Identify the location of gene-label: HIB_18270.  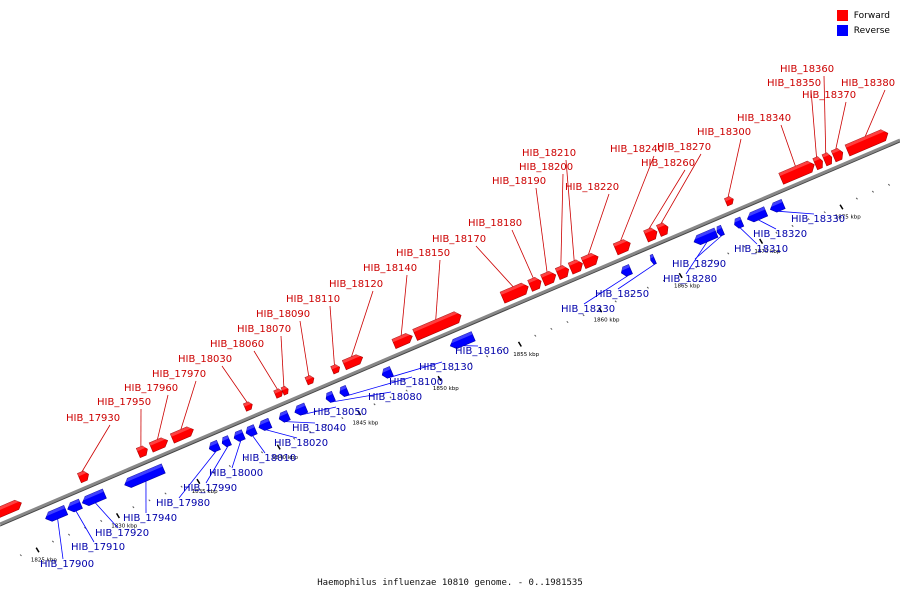
(684, 147).